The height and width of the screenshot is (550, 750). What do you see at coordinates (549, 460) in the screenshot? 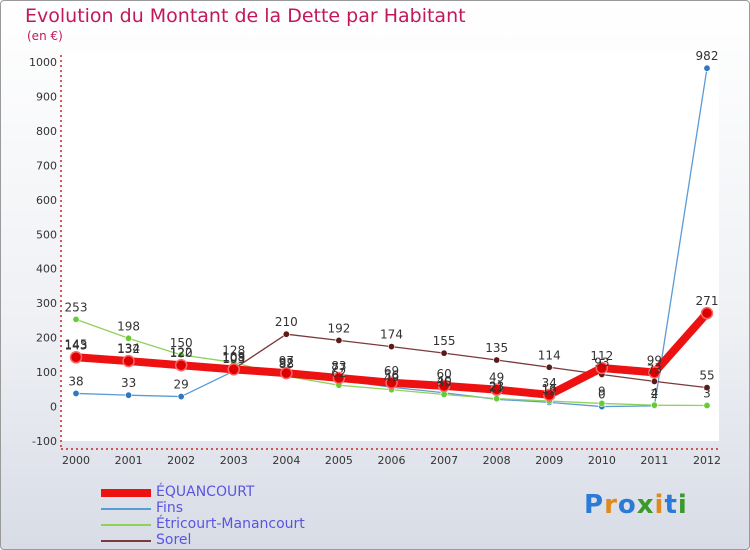
I see `x-tick-label: 2009` at bounding box center [549, 460].